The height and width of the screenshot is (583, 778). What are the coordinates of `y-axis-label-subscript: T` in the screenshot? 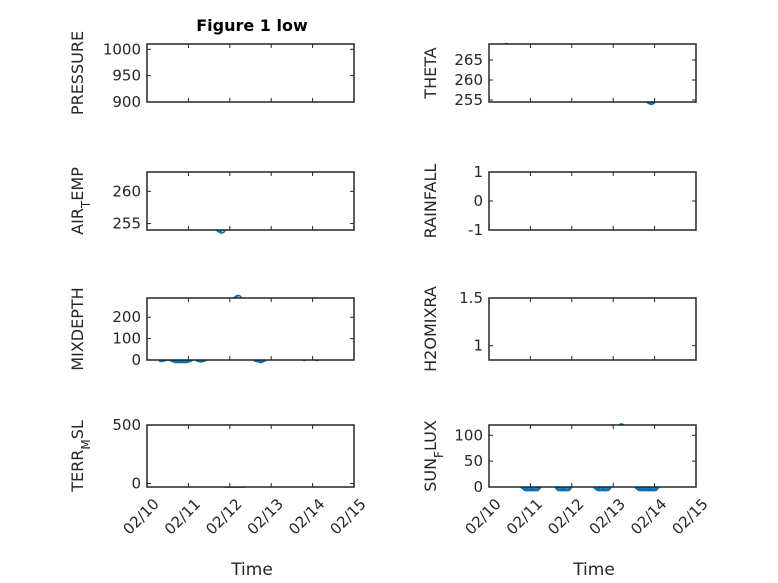 It's located at (86, 204).